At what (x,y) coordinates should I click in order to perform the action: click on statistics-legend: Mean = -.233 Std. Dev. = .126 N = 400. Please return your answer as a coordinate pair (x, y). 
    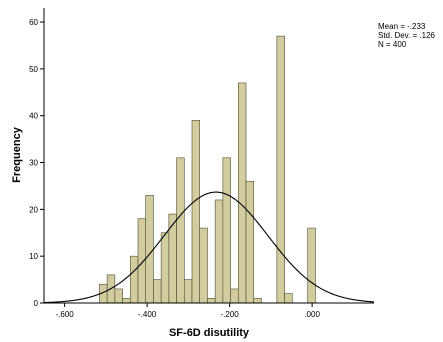
    Looking at the image, I should click on (406, 35).